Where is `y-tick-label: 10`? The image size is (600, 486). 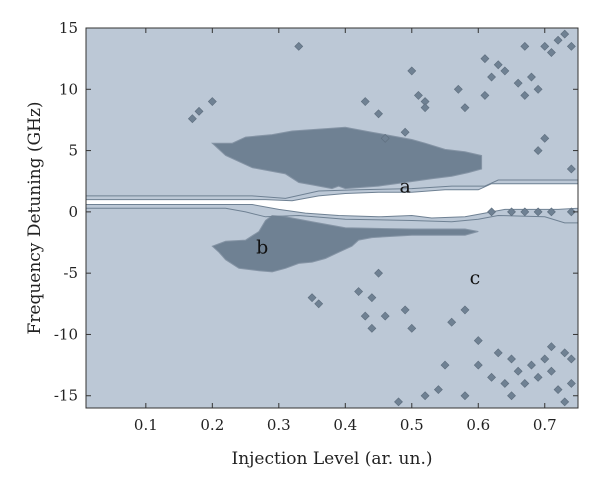
y-tick-label: 10 is located at coordinates (68, 89).